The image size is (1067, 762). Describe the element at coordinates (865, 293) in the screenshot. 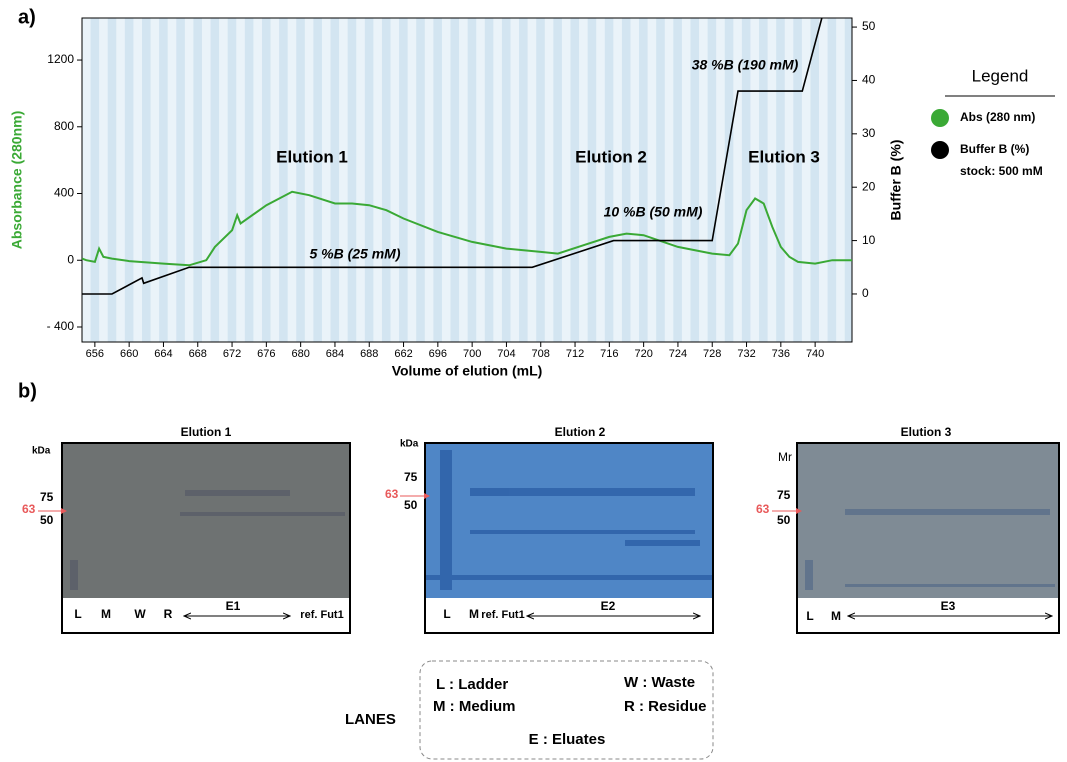

I see `y2-tick-label: 0` at that location.